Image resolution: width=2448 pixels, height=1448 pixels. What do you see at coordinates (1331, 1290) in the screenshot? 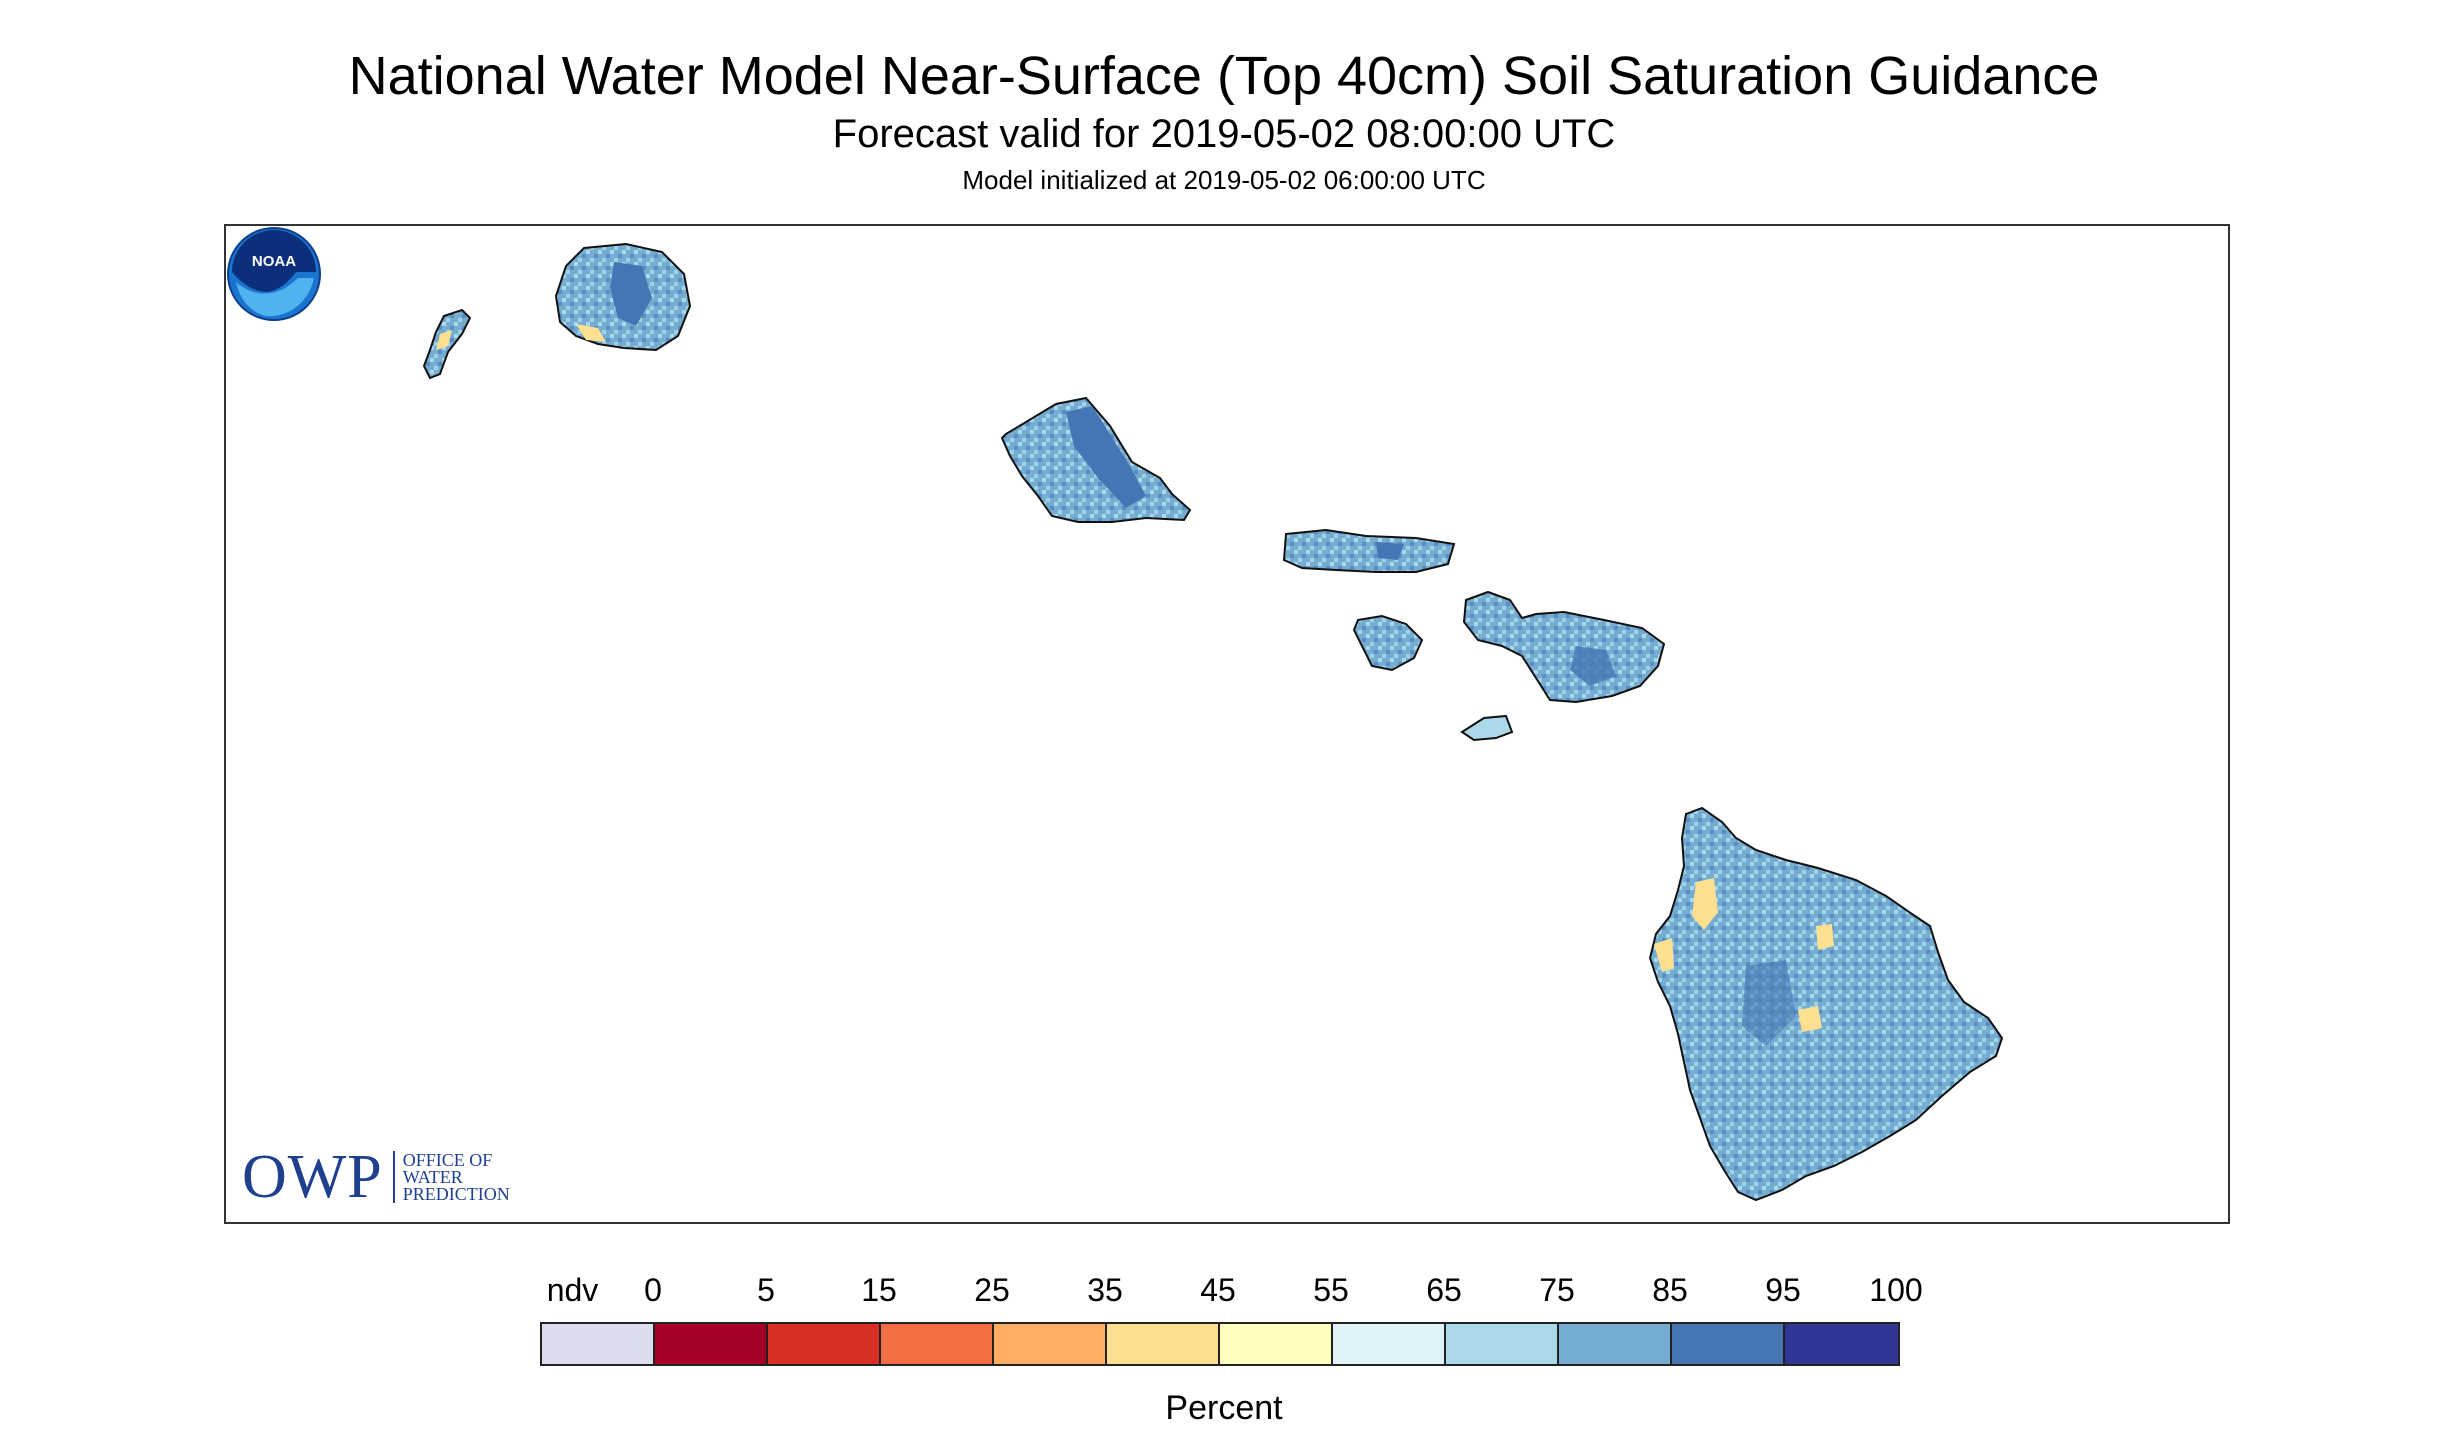
I see `legend-label: 55` at bounding box center [1331, 1290].